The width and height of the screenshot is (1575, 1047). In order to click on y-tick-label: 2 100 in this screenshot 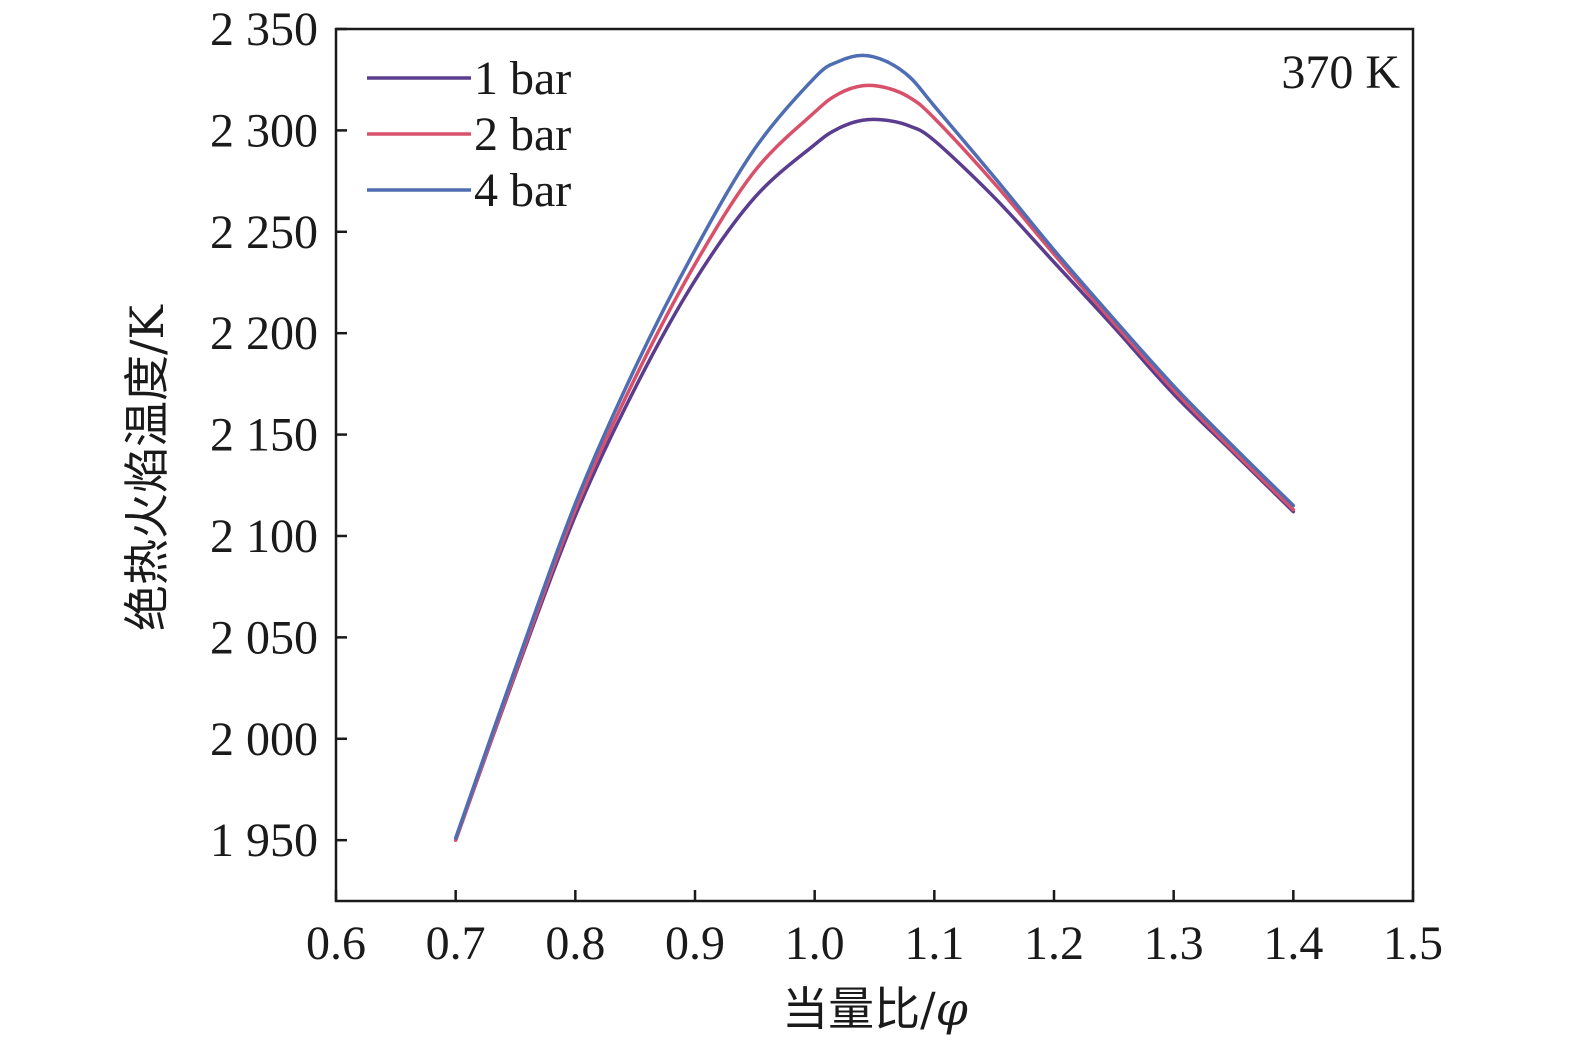, I will do `click(264, 536)`.